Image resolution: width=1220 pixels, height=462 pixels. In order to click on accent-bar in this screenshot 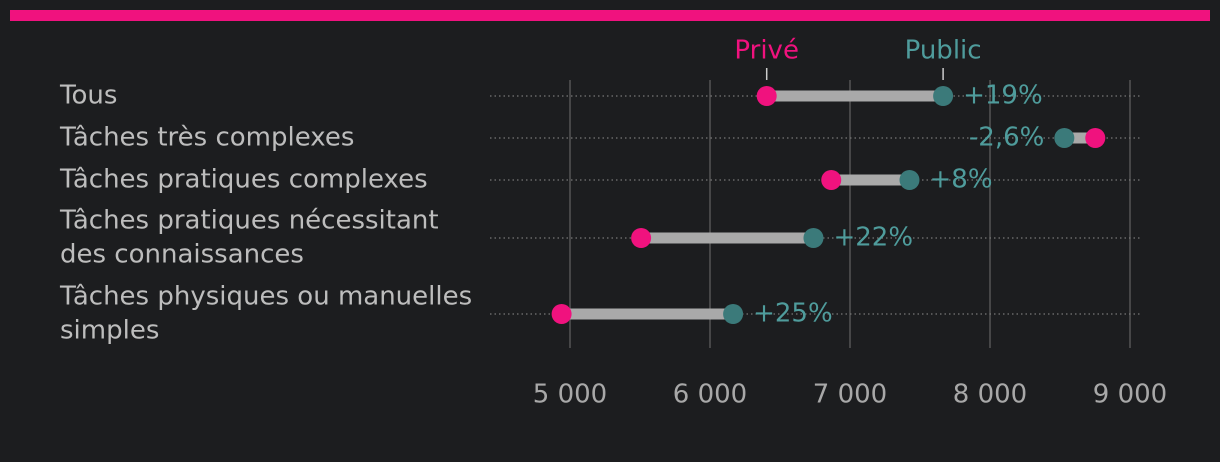, I will do `click(610, 15)`.